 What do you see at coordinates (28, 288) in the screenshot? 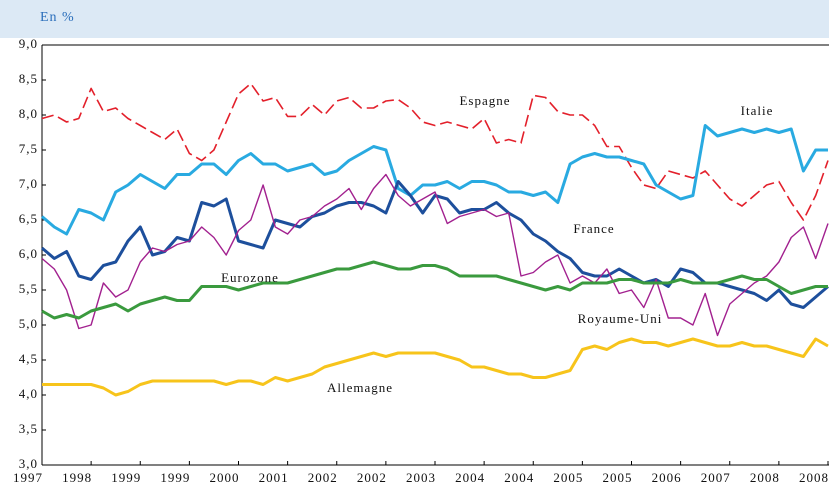
I see `y-tick-label: 5,5` at bounding box center [28, 288].